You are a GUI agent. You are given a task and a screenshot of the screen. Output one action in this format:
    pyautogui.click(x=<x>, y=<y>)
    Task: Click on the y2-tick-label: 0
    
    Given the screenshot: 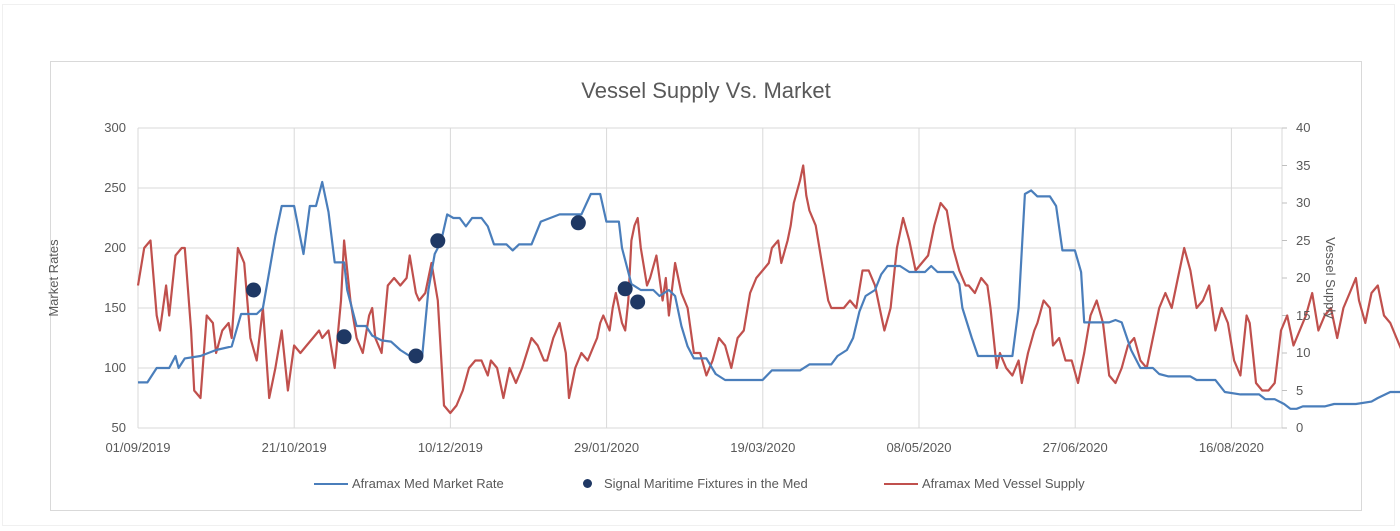 What is the action you would take?
    pyautogui.click(x=1300, y=427)
    